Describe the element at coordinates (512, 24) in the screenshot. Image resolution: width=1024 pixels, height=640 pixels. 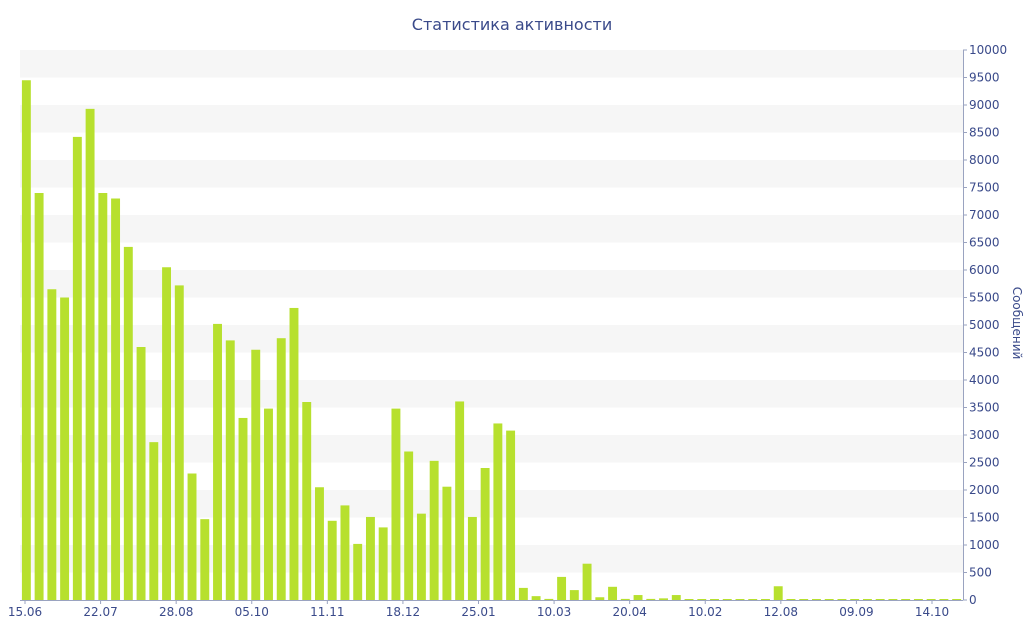
I see `chart-title: Статистика активности` at that location.